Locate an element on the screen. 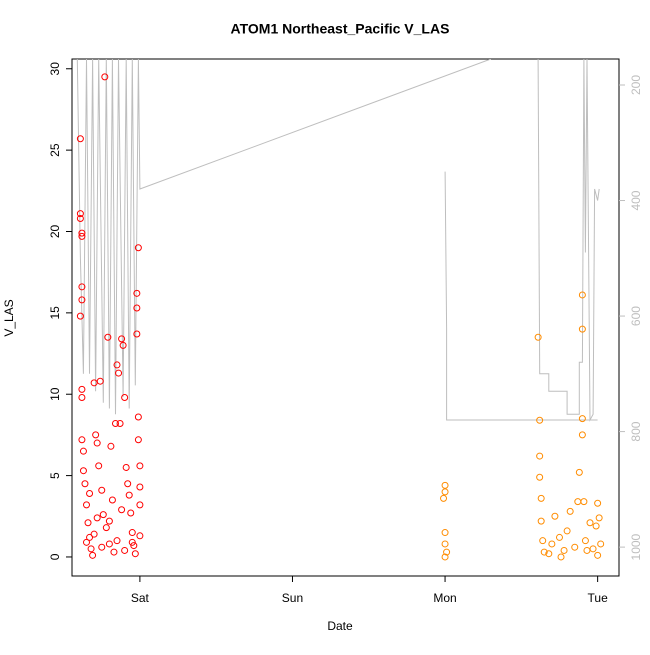 Image resolution: width=650 pixels, height=655 pixels. y-tick-label: 25 is located at coordinates (55, 150).